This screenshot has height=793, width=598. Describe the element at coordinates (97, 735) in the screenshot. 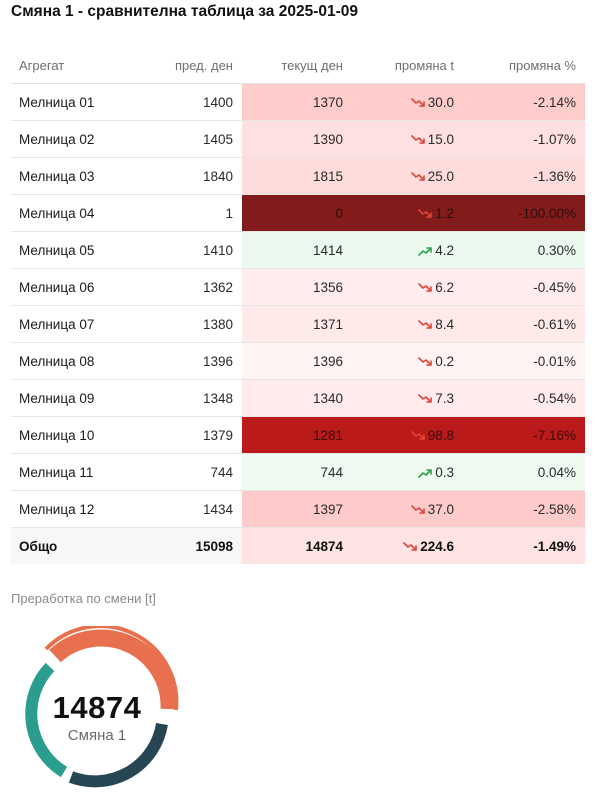

I see `gauge-shift-label: Смяна 1` at that location.